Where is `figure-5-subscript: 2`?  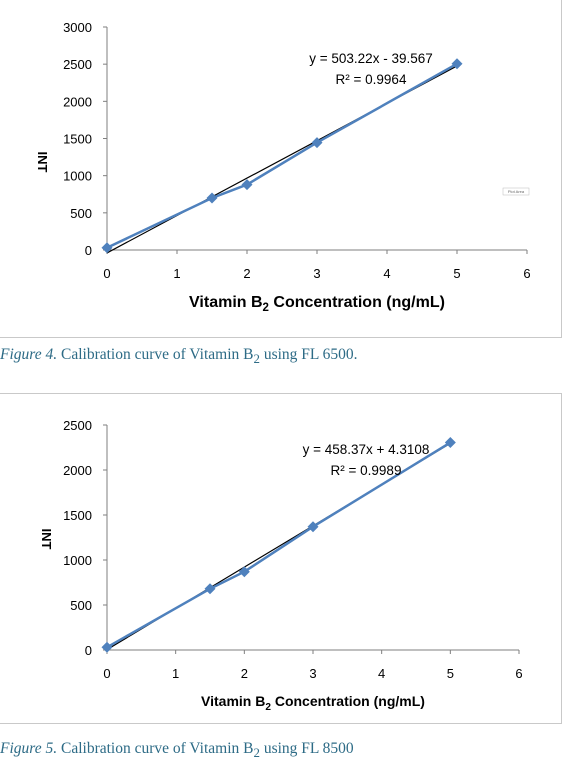
figure-5-subscript: 2 is located at coordinates (256, 753).